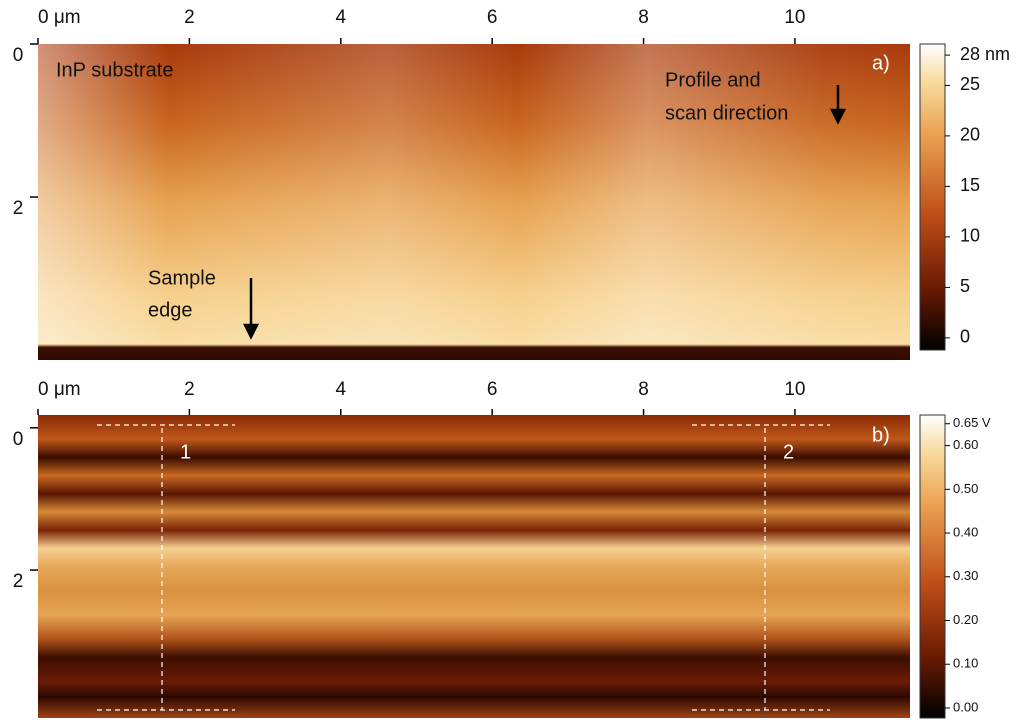 The width and height of the screenshot is (1021, 723). Describe the element at coordinates (170, 310) in the screenshot. I see `annotation: edge` at that location.